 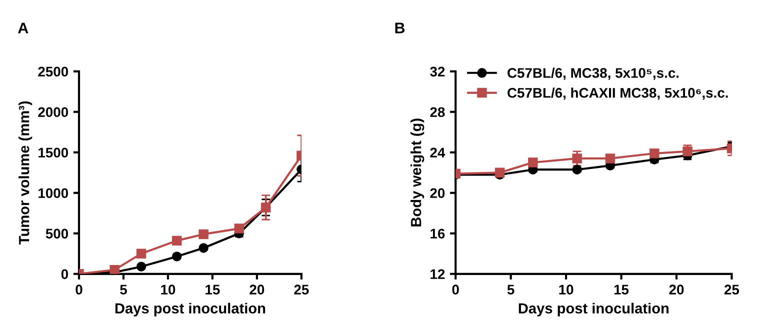 I want to click on y-tick-label: 32, so click(x=437, y=71).